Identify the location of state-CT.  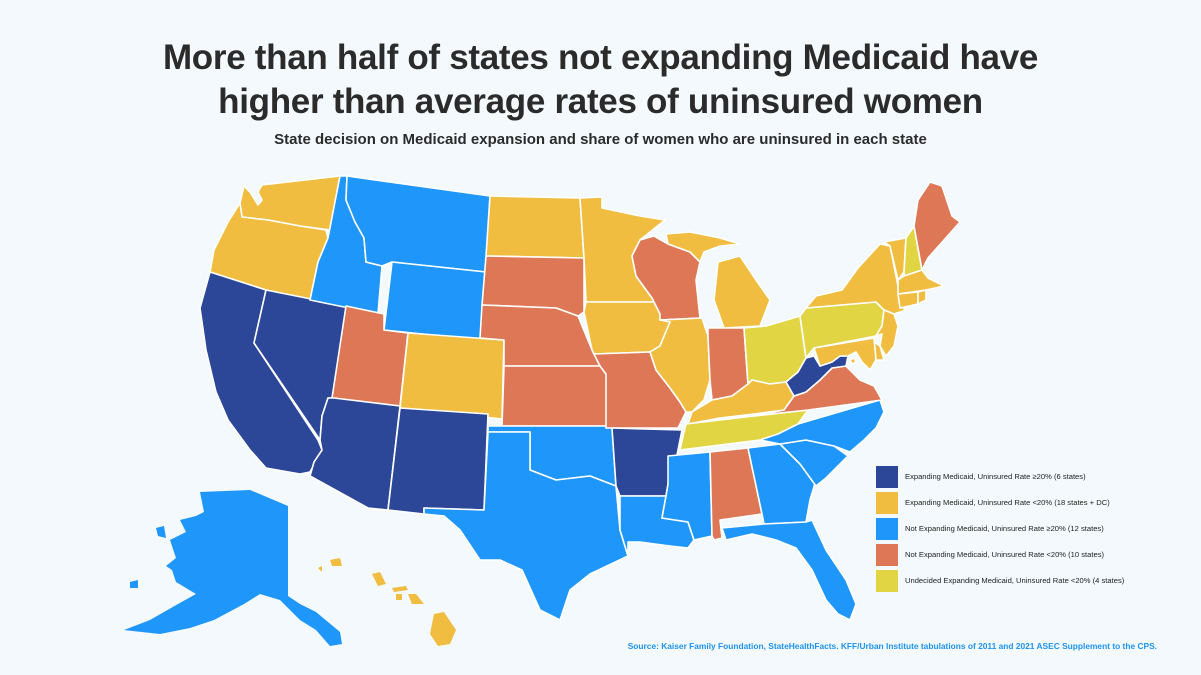
(908, 300).